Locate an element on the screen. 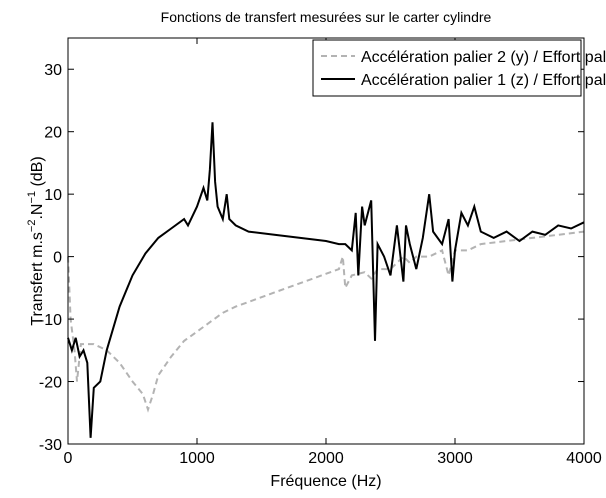  y-label-part: Transfert m.s is located at coordinates (37, 279).